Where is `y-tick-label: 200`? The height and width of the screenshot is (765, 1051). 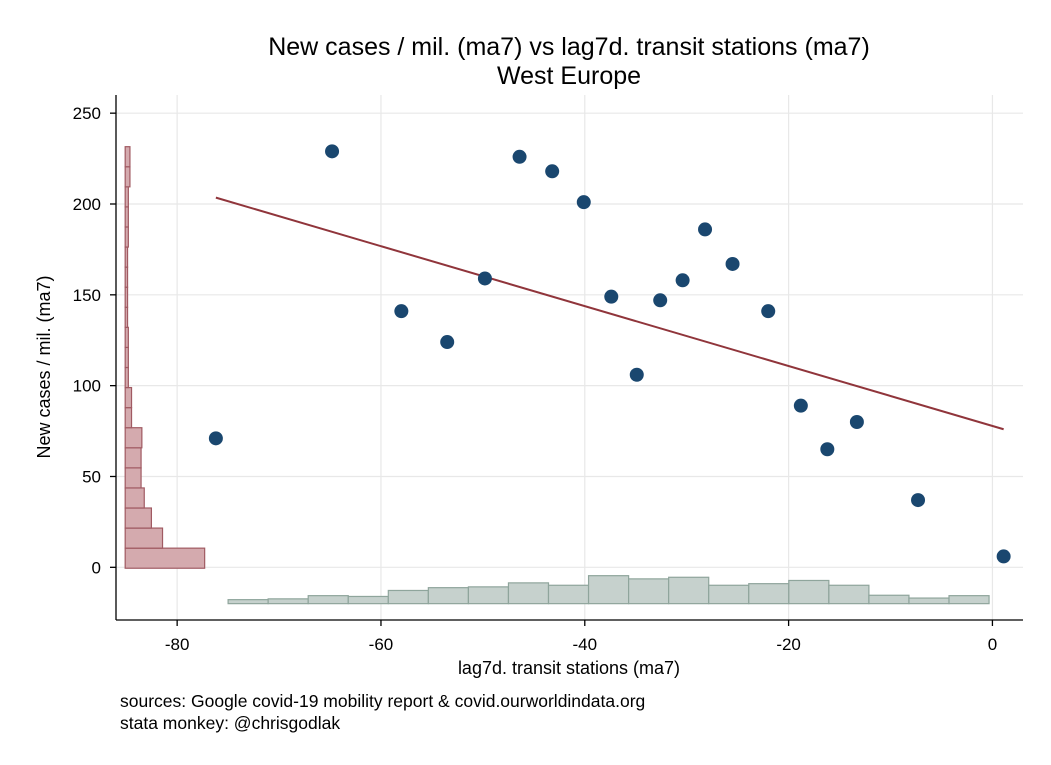
y-tick-label: 200 is located at coordinates (87, 204).